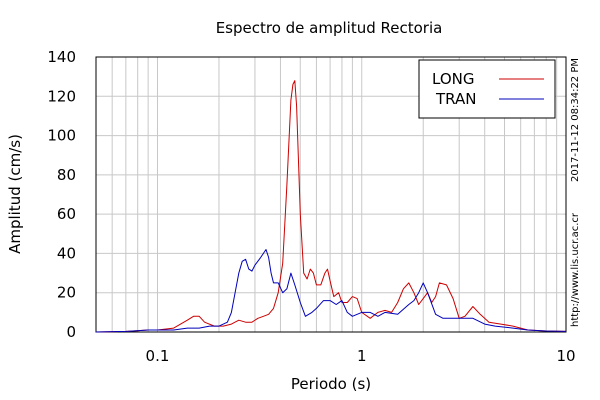 The width and height of the screenshot is (600, 400). I want to click on y-tick-label: 140, so click(61, 57).